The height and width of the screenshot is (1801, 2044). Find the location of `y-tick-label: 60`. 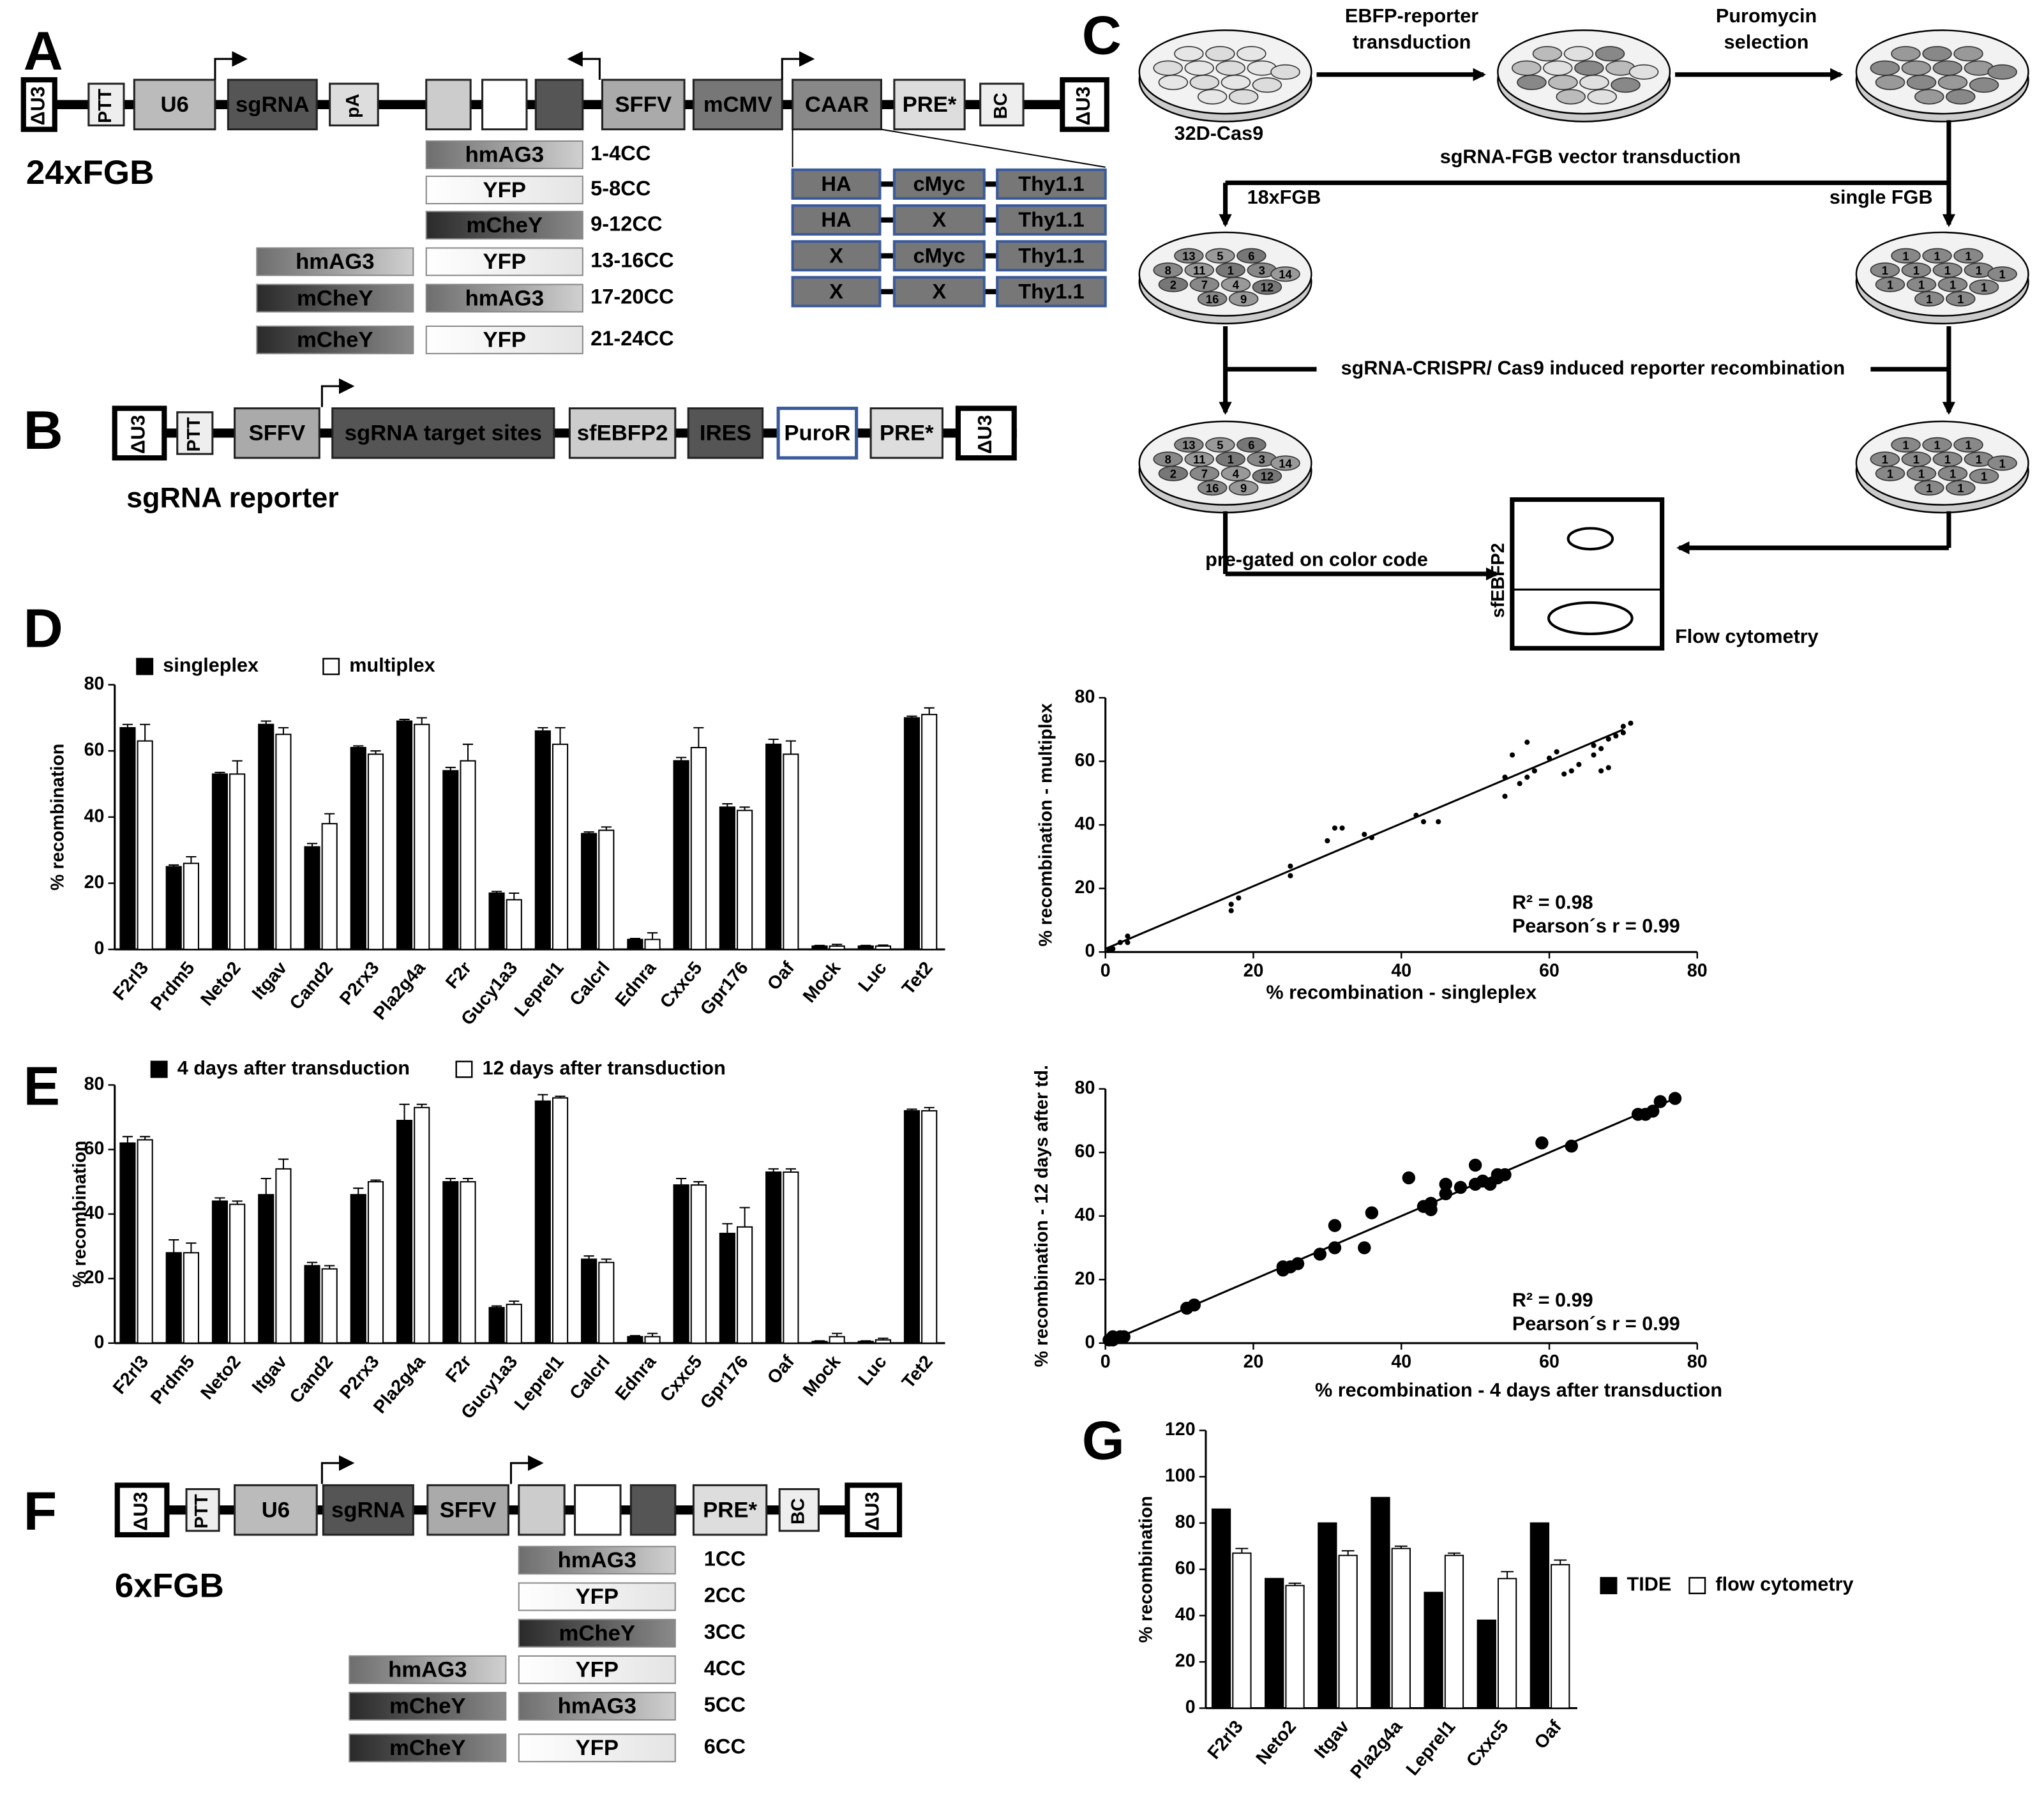

y-tick-label: 60 is located at coordinates (94, 1148).